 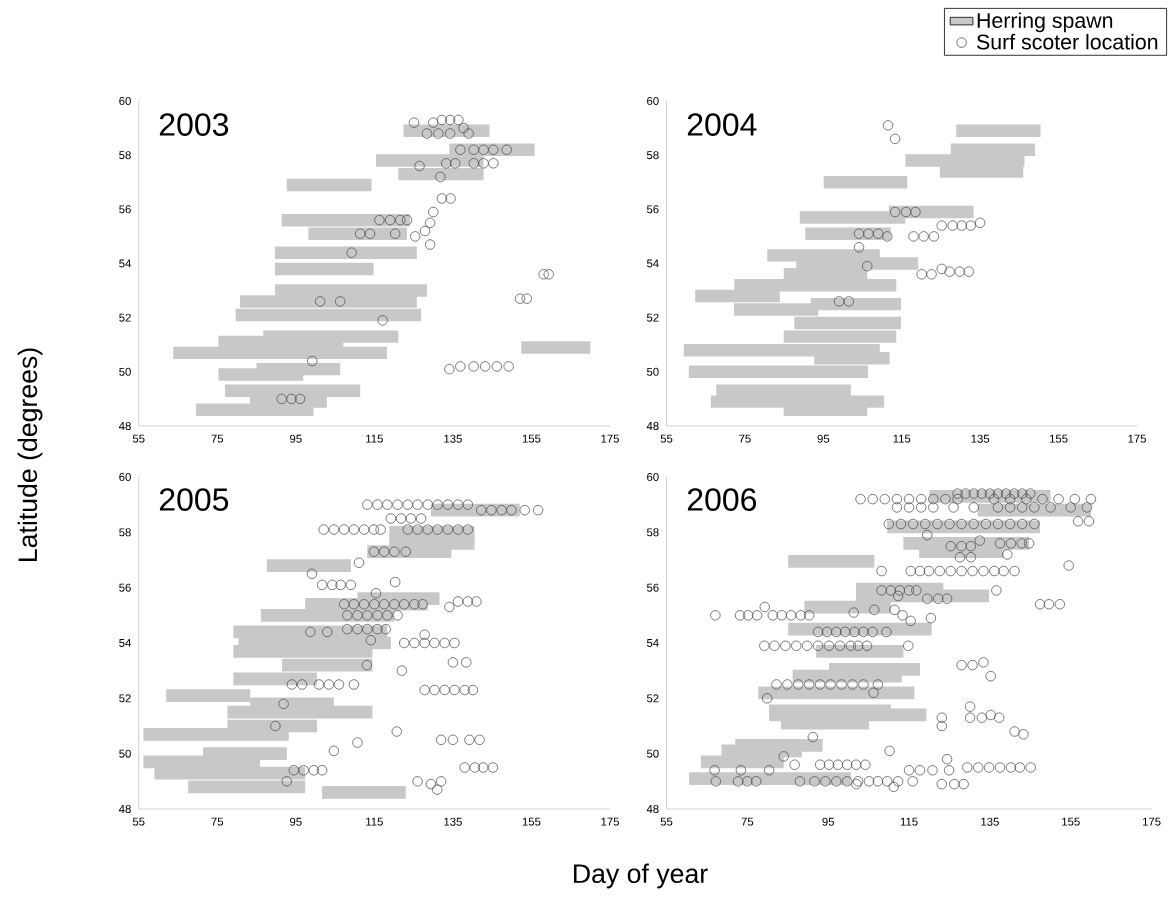 I want to click on chart-title: 2006, so click(x=722, y=499).